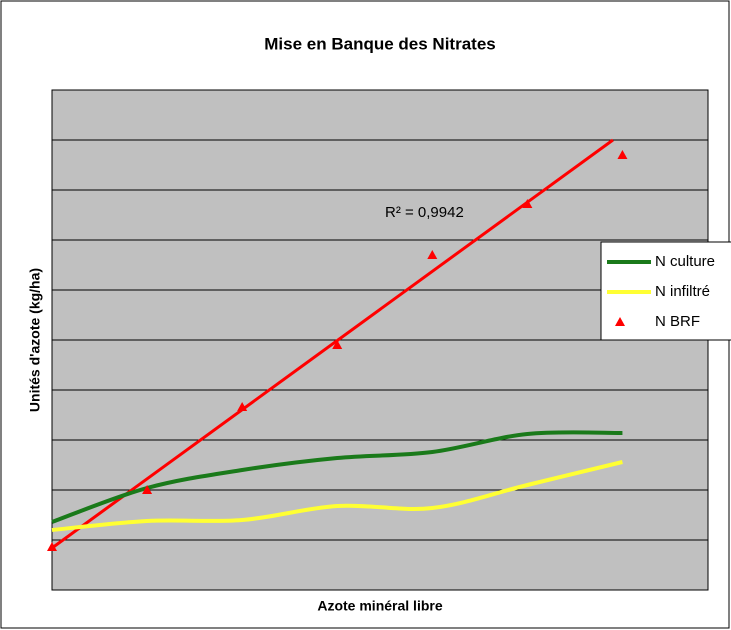  Describe the element at coordinates (677, 321) in the screenshot. I see `legend-label: N BRF` at that location.